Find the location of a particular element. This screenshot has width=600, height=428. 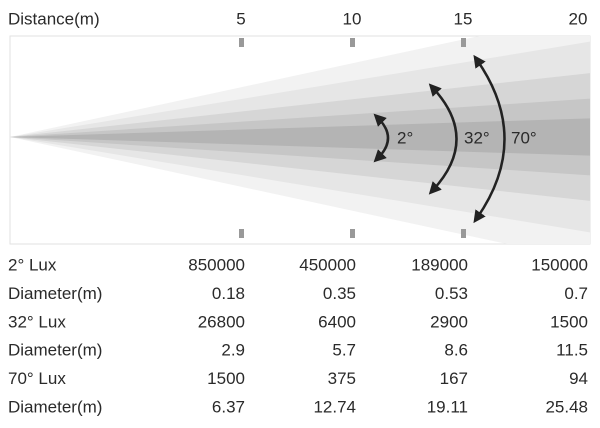

distance-value: 5 is located at coordinates (240, 18).